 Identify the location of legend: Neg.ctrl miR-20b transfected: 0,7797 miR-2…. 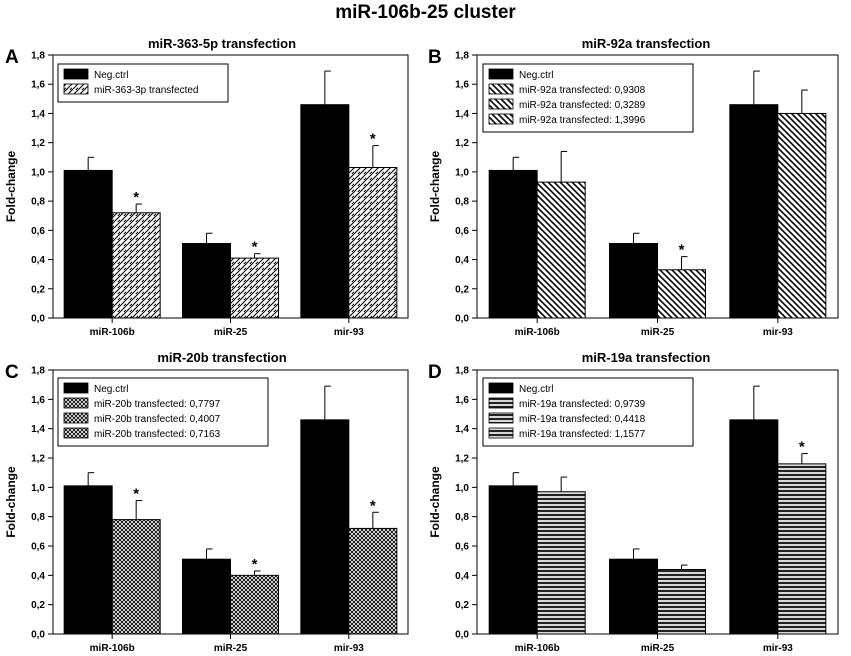
(163, 412).